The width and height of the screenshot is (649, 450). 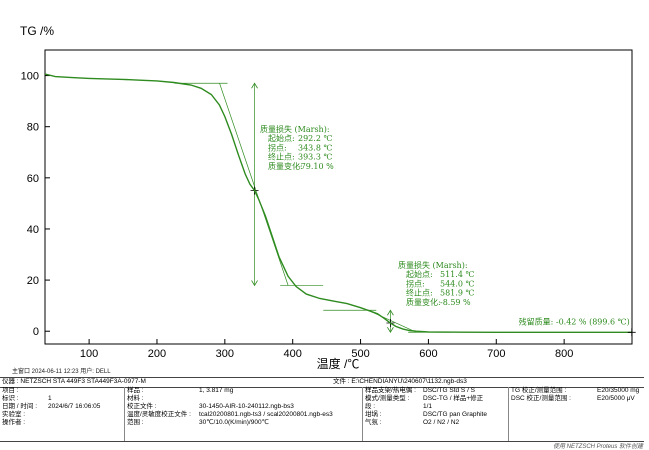 What do you see at coordinates (574, 321) in the screenshot?
I see `residual-mass-label: 残留质量: -0.42 % (899.6 ℃)` at bounding box center [574, 321].